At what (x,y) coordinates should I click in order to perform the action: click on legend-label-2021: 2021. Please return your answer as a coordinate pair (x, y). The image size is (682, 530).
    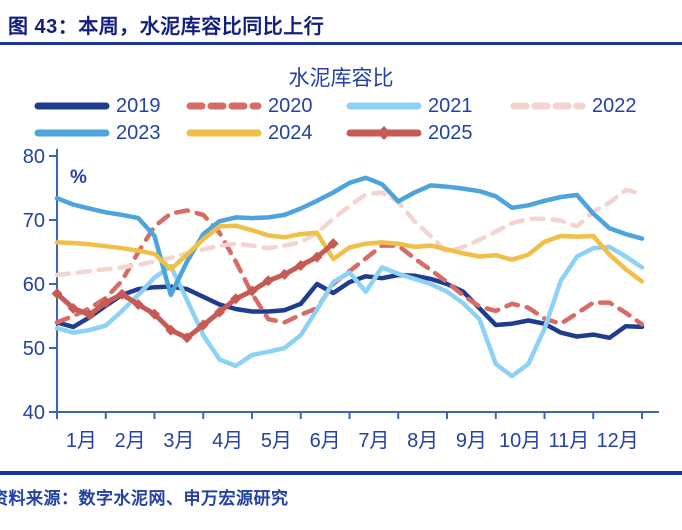
    Looking at the image, I should click on (450, 105).